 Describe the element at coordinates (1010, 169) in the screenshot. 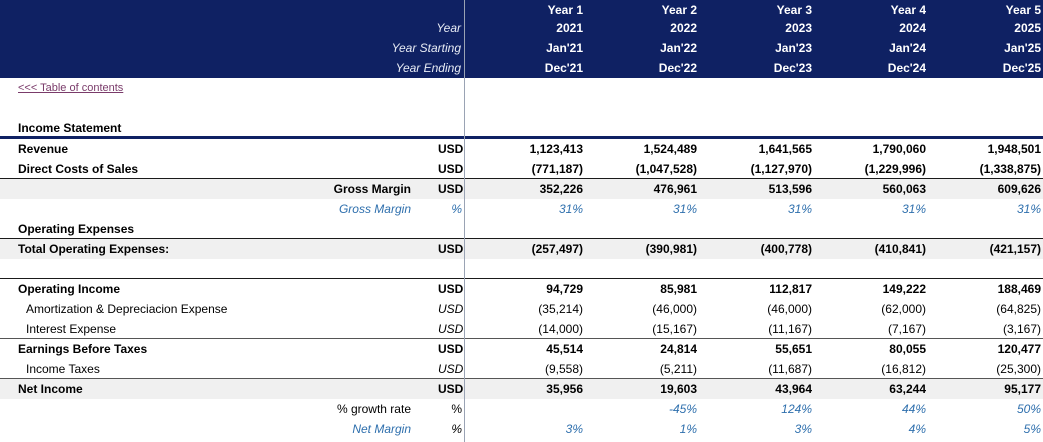

I see `cell: (1,338,875)` at that location.